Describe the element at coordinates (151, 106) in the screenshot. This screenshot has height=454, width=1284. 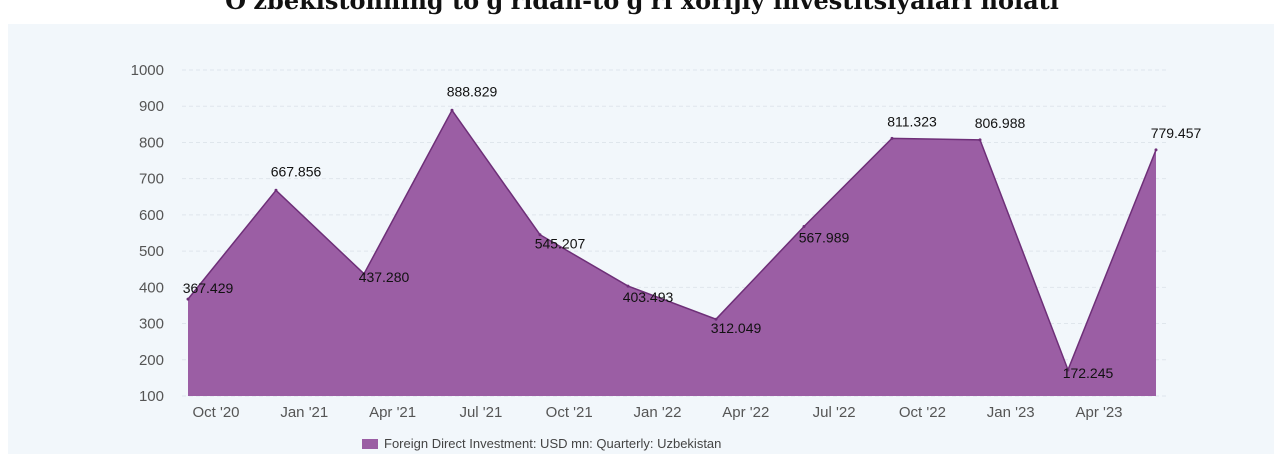
I see `y-tick-label: 900` at that location.